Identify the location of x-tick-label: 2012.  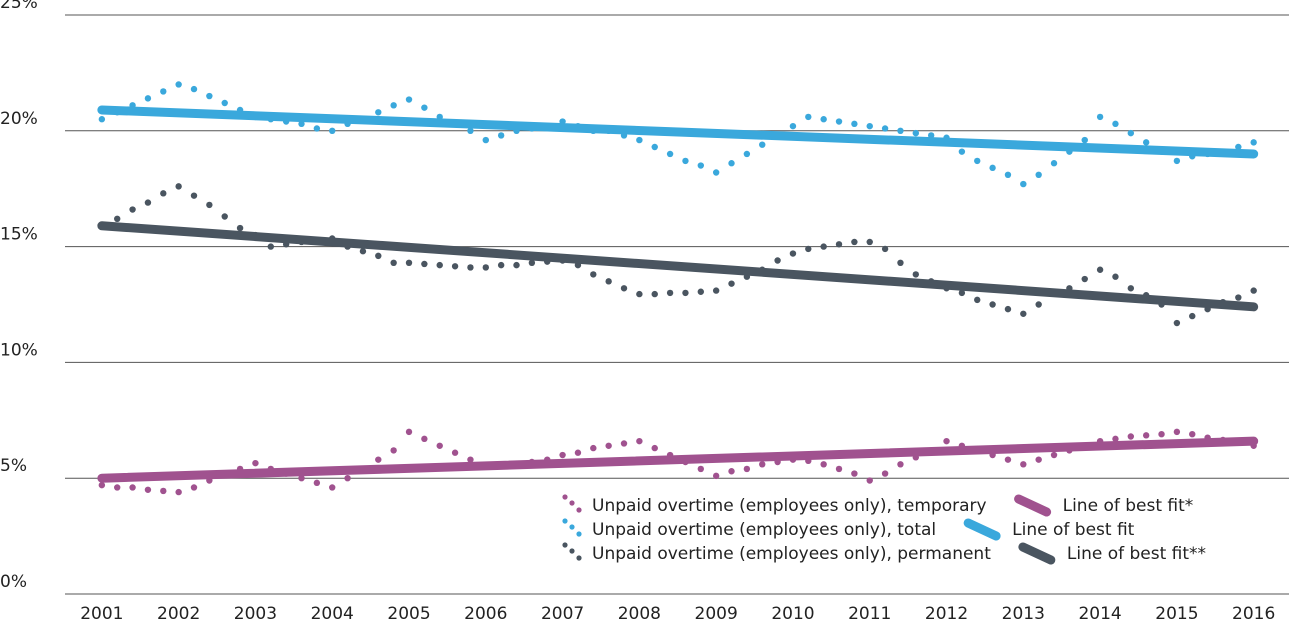
(946, 614).